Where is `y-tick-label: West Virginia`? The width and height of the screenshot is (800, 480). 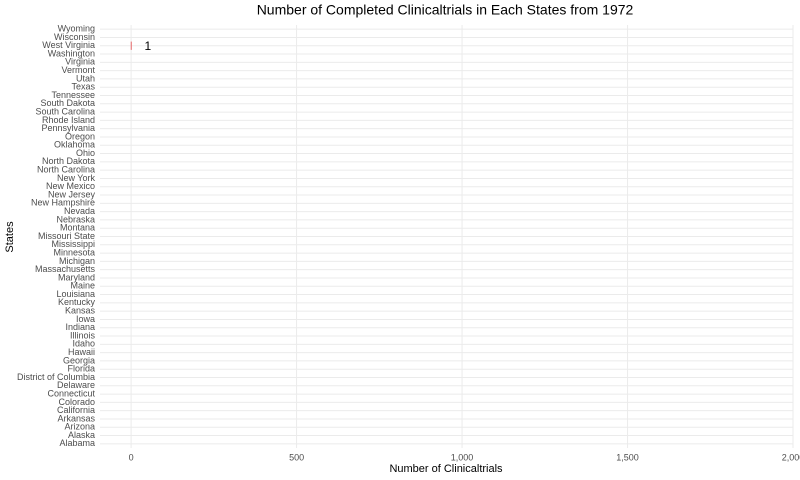 y-tick-label: West Virginia is located at coordinates (68, 45).